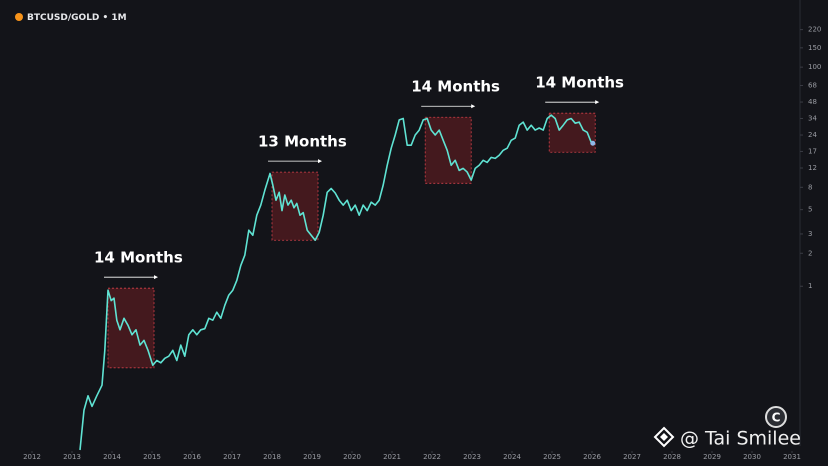 The height and width of the screenshot is (466, 828). Describe the element at coordinates (792, 457) in the screenshot. I see `x-tick-label: 2031` at that location.